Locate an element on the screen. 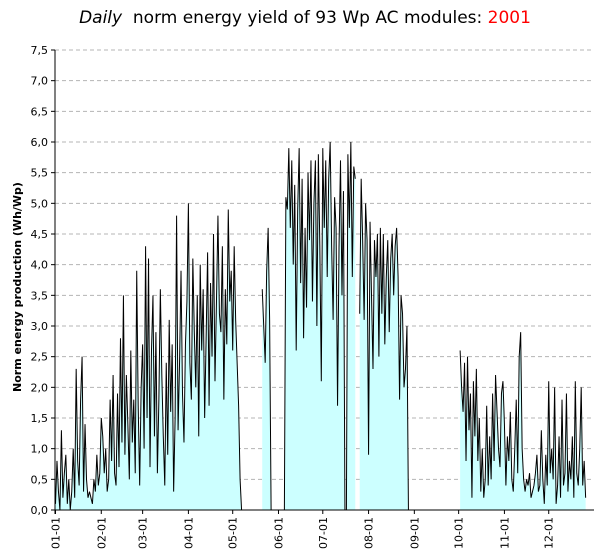  x-tick-label: 11-01 is located at coordinates (504, 533).